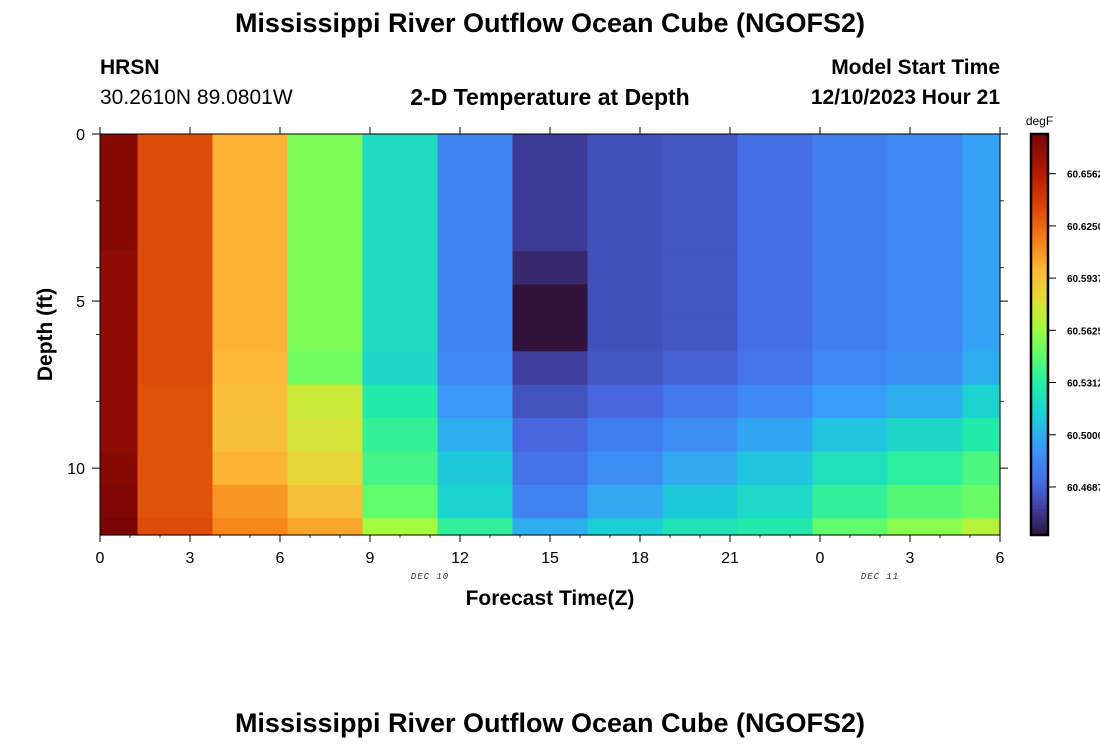 This screenshot has height=750, width=1100. I want to click on model-start-value: 12/10/2023 Hour 21, so click(905, 97).